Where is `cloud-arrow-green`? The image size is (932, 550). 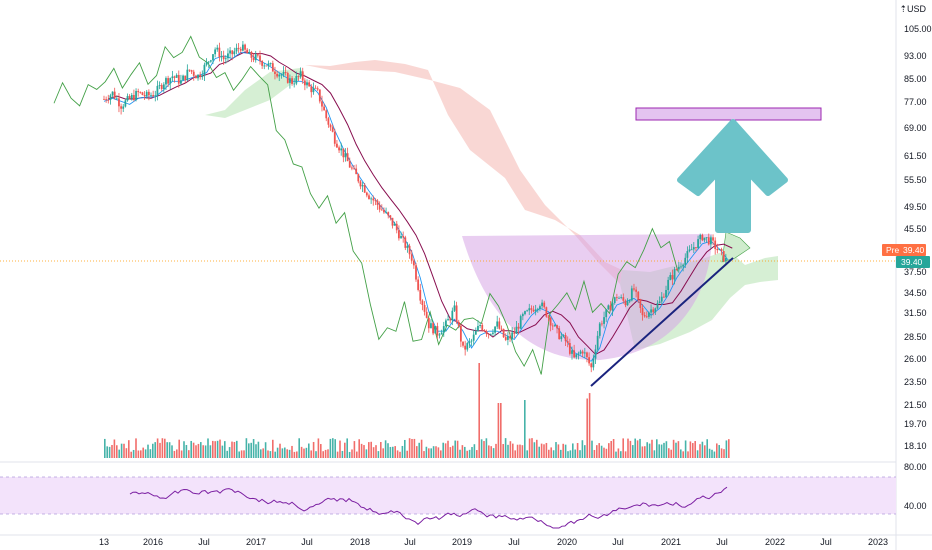 cloud-arrow-green is located at coordinates (736, 247).